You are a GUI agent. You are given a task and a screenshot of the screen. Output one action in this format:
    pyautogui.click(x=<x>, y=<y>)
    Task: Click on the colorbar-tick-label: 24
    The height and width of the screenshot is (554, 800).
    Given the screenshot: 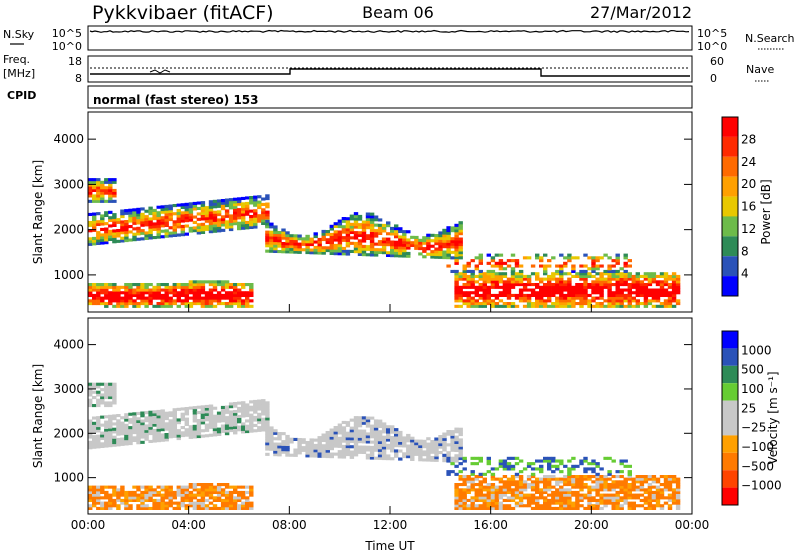 What is the action you would take?
    pyautogui.click(x=748, y=162)
    